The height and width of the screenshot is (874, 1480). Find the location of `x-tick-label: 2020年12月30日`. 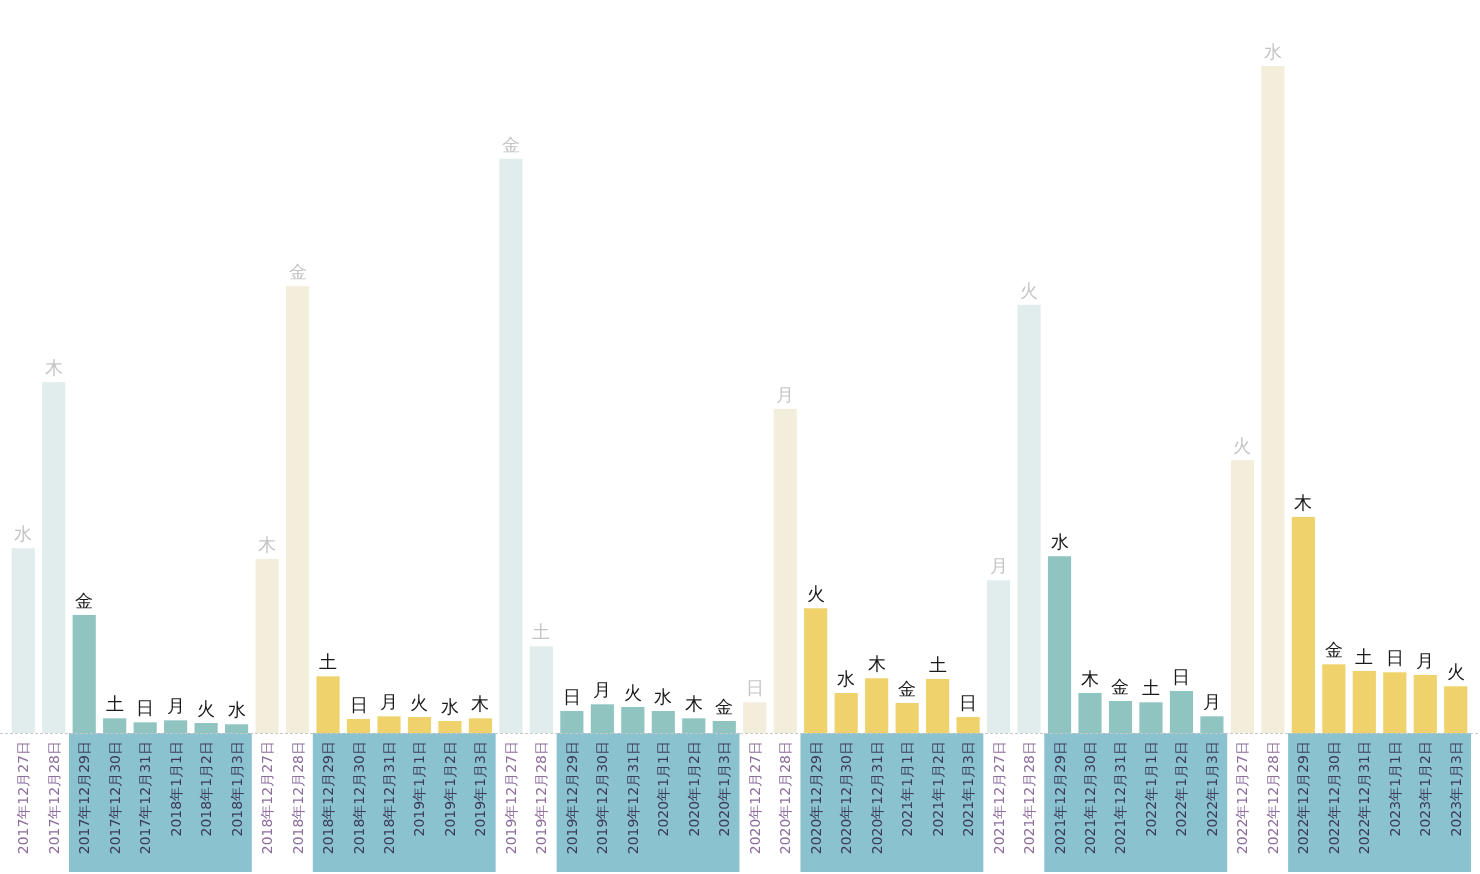

x-tick-label: 2020年12月30日 is located at coordinates (846, 798).